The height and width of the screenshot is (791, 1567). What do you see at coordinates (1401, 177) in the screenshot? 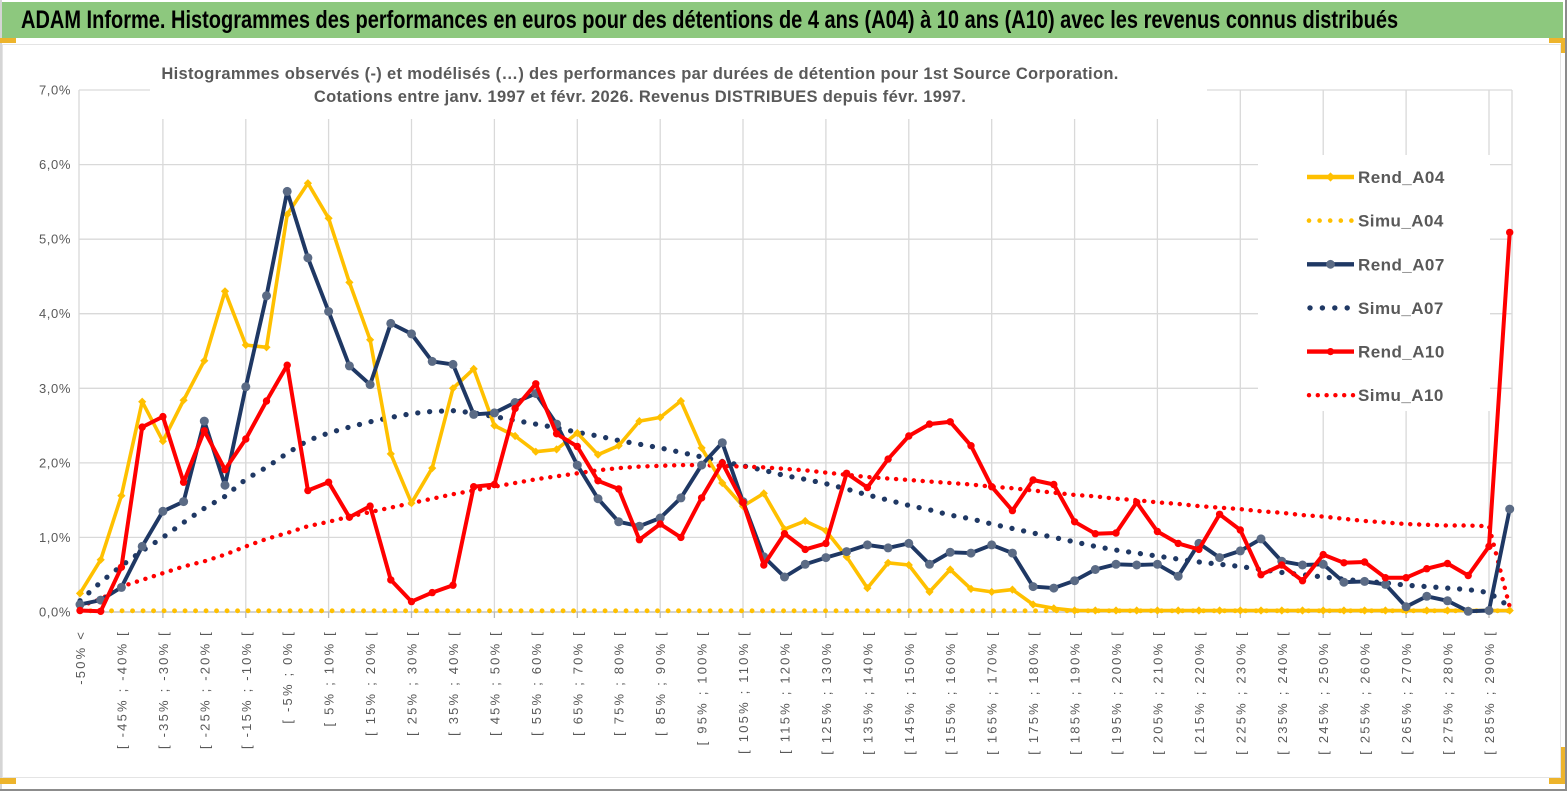
I see `svg-text: Rend_A04` at bounding box center [1401, 177].